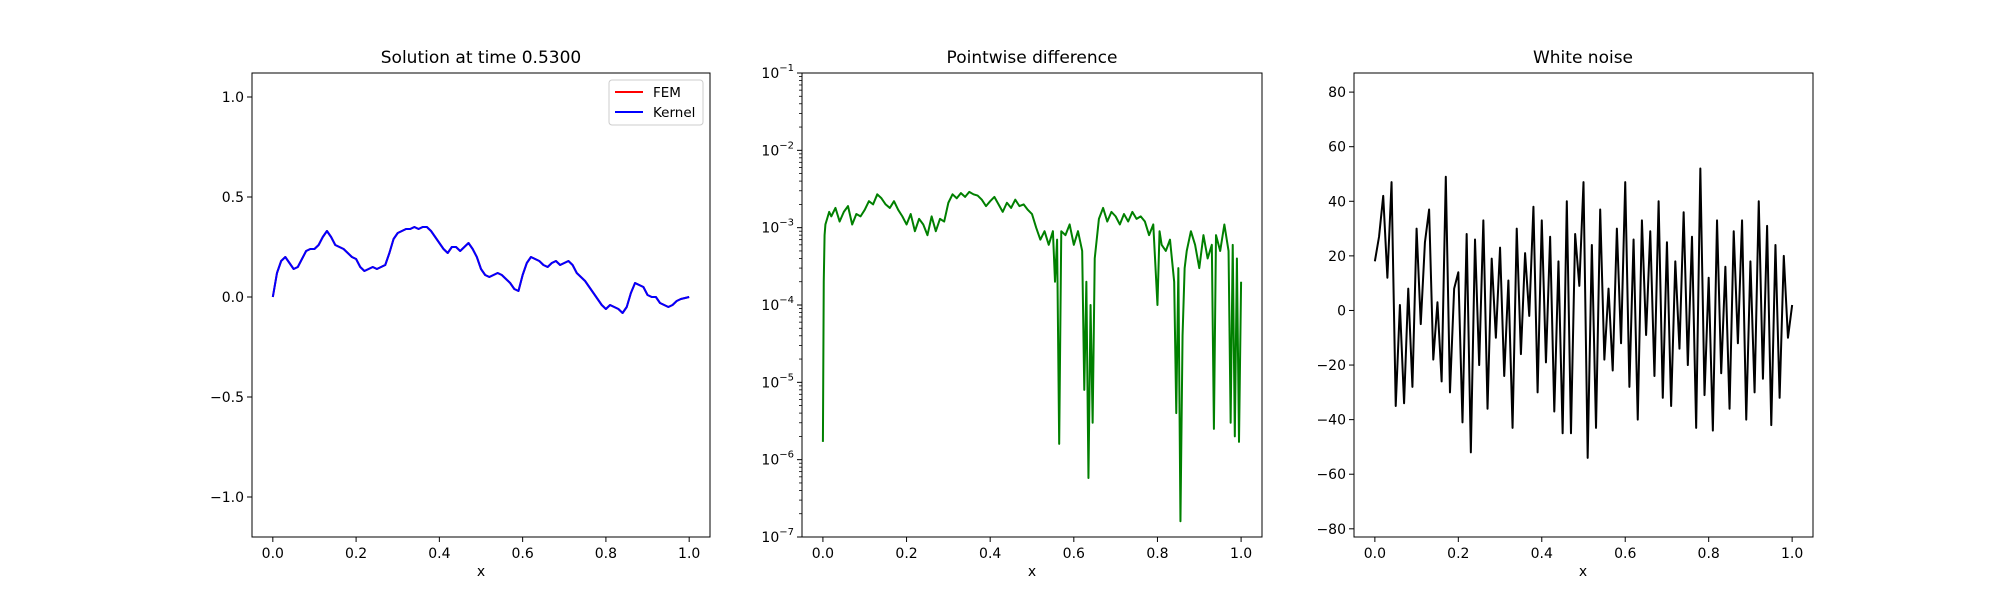  Describe the element at coordinates (1331, 421) in the screenshot. I see `y-tick-label: −40` at that location.